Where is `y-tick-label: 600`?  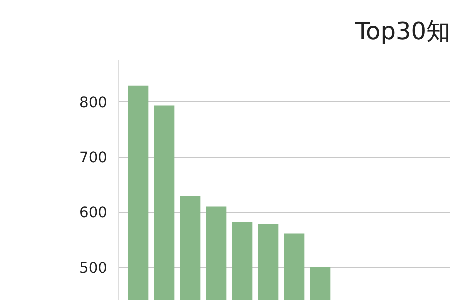 y-tick-label: 600 is located at coordinates (94, 213).